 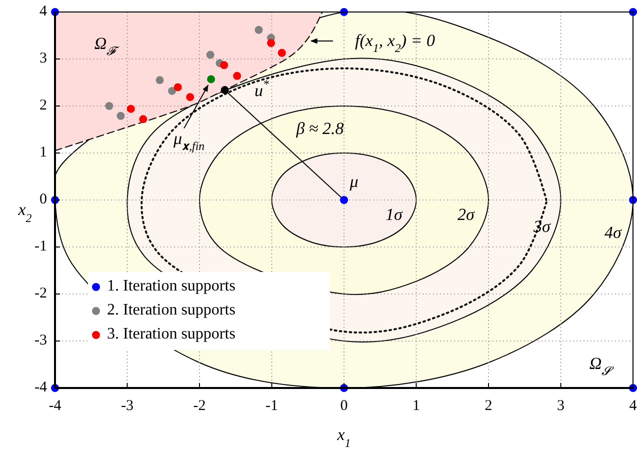 I want to click on y-tick-label: 3, so click(x=43, y=58).